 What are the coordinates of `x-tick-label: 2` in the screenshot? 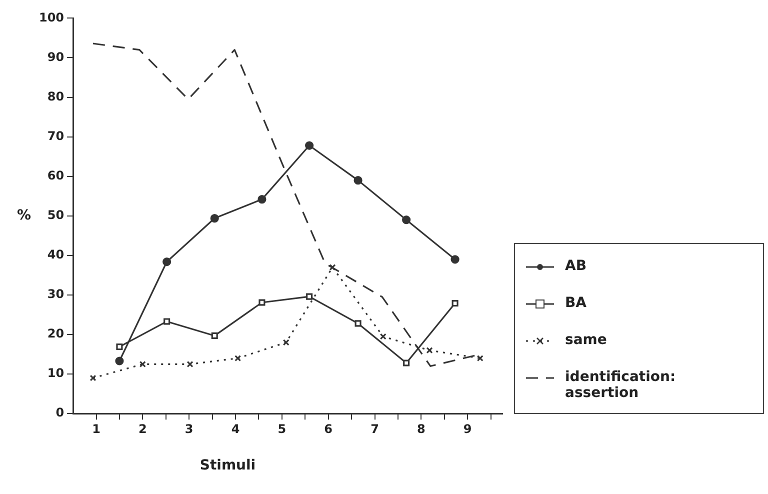 It's located at (142, 429).